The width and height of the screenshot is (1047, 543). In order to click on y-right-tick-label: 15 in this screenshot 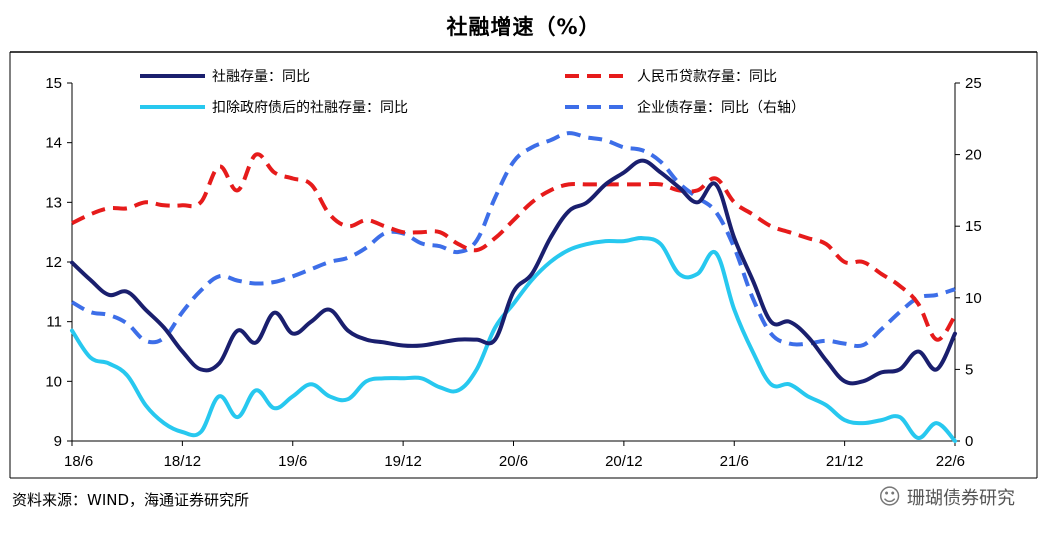, I will do `click(973, 226)`.